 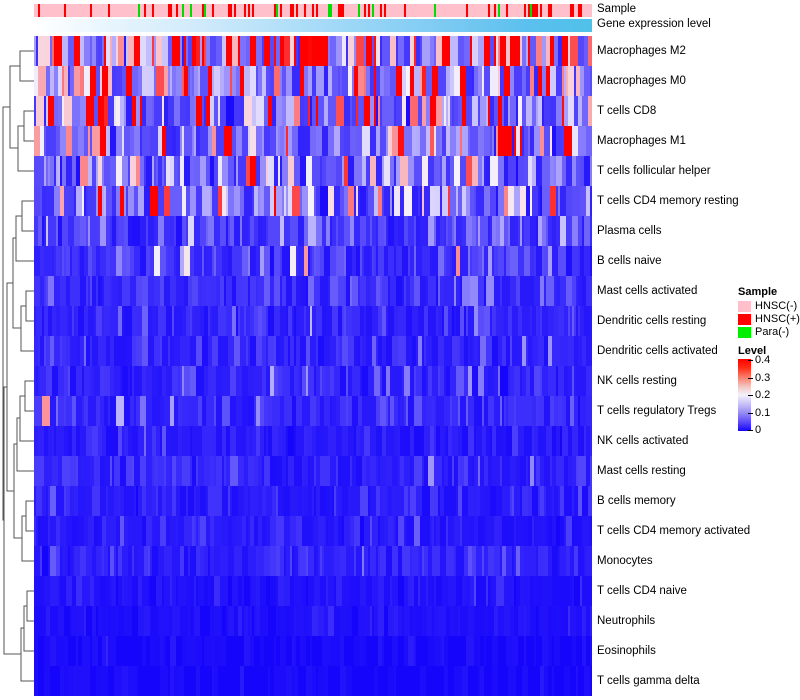 What do you see at coordinates (313, 81) in the screenshot?
I see `heatmap-row` at bounding box center [313, 81].